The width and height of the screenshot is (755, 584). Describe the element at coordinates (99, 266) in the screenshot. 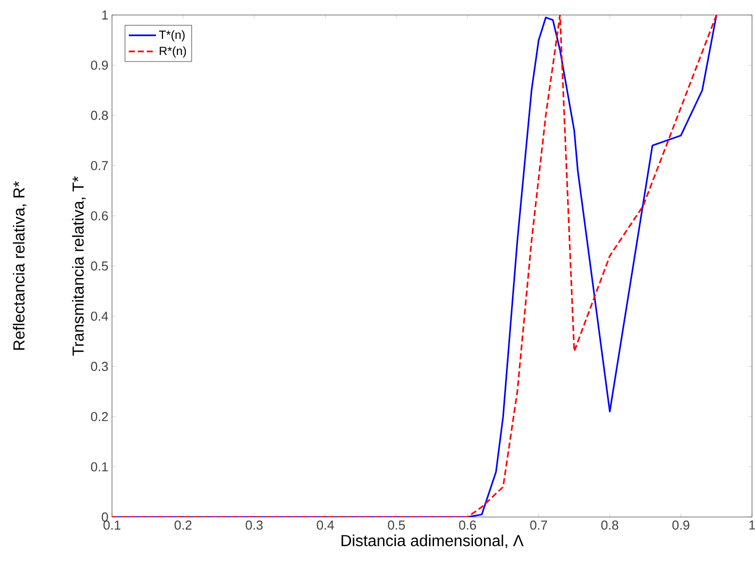

I see `y-tick-label: 0.5` at that location.